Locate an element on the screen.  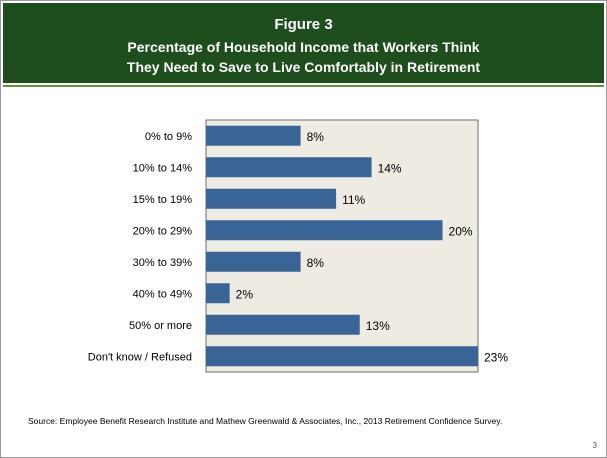
category-label: 40% to 49% is located at coordinates (163, 294).